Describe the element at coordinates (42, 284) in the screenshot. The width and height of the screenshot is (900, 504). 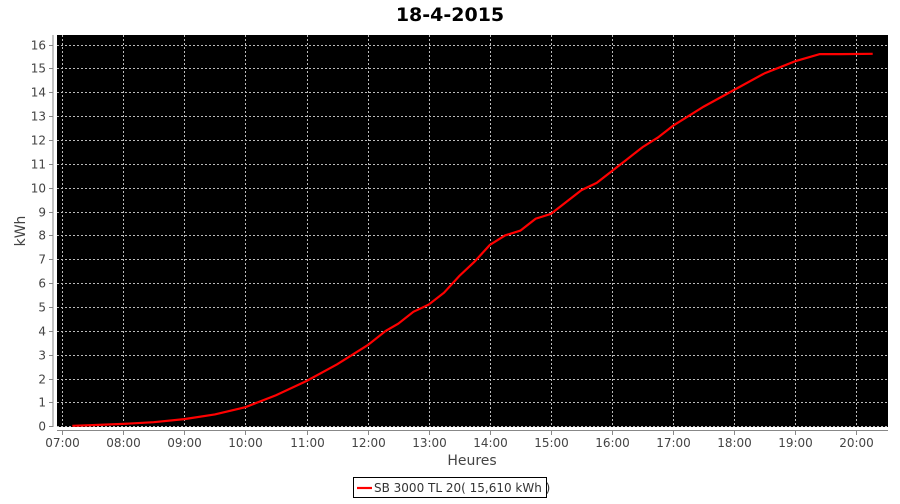
I see `y-tick-label: 6` at that location.